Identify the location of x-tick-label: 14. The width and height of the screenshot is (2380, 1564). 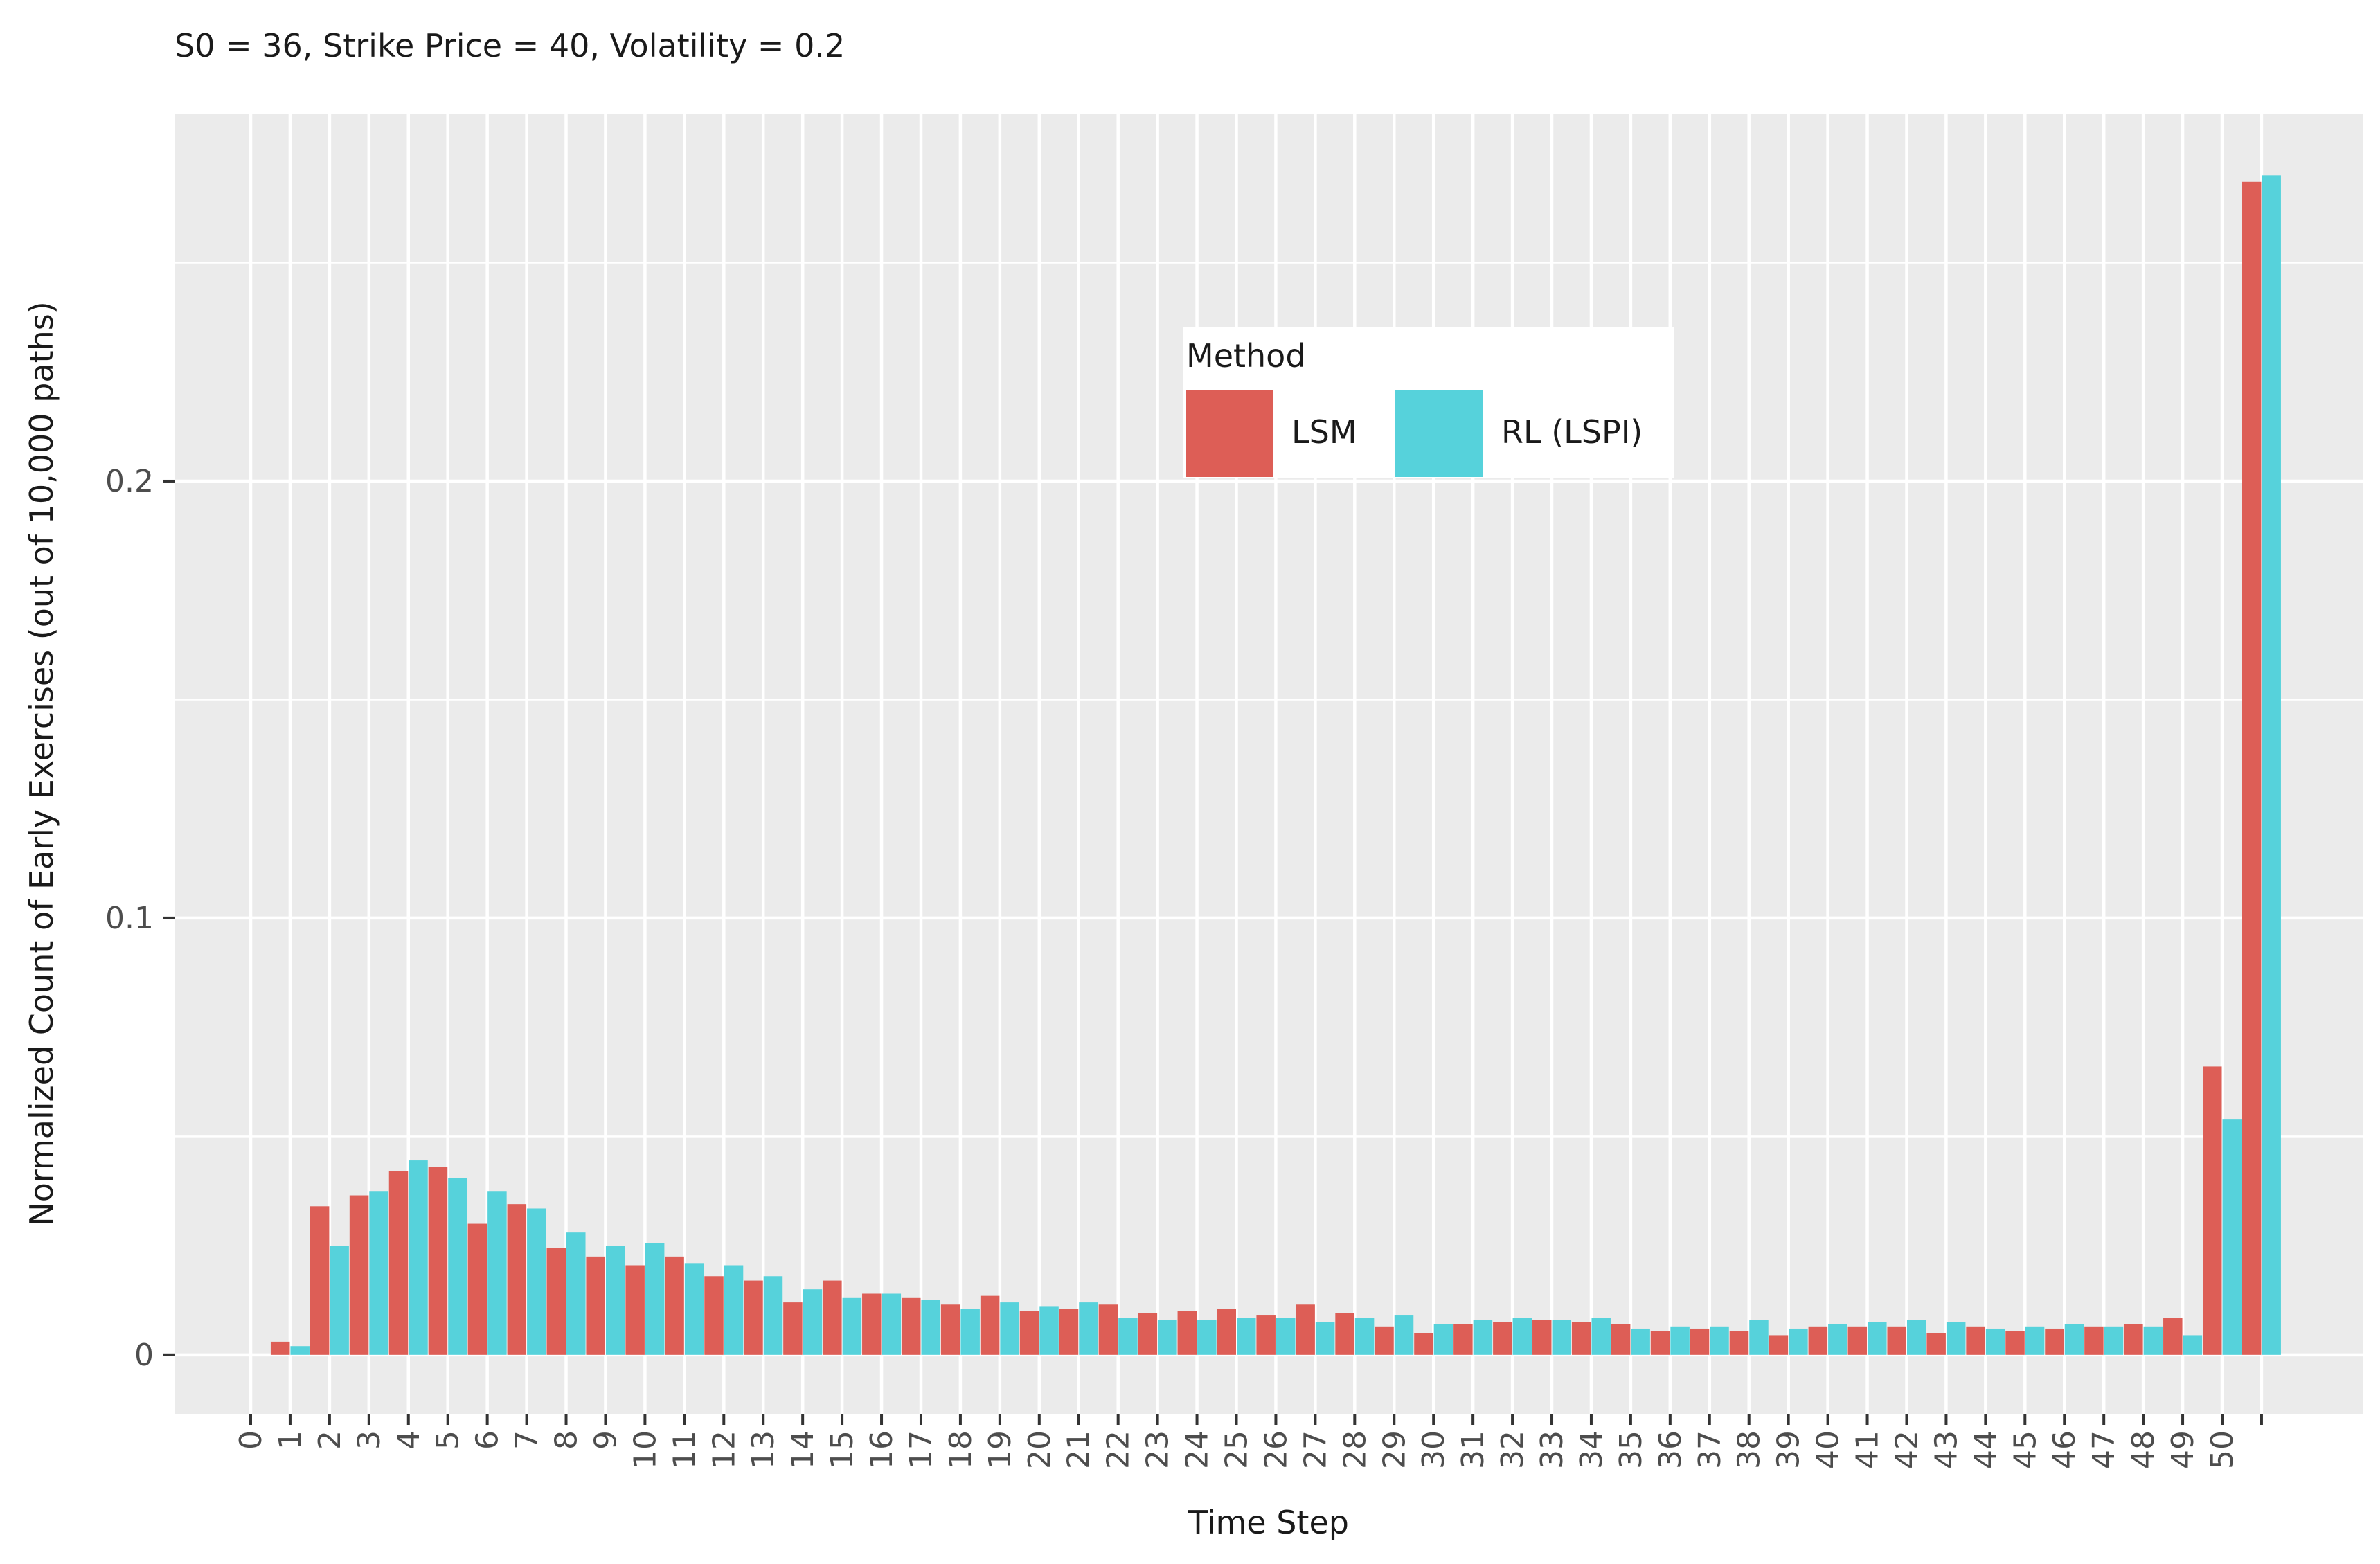
(803, 1449).